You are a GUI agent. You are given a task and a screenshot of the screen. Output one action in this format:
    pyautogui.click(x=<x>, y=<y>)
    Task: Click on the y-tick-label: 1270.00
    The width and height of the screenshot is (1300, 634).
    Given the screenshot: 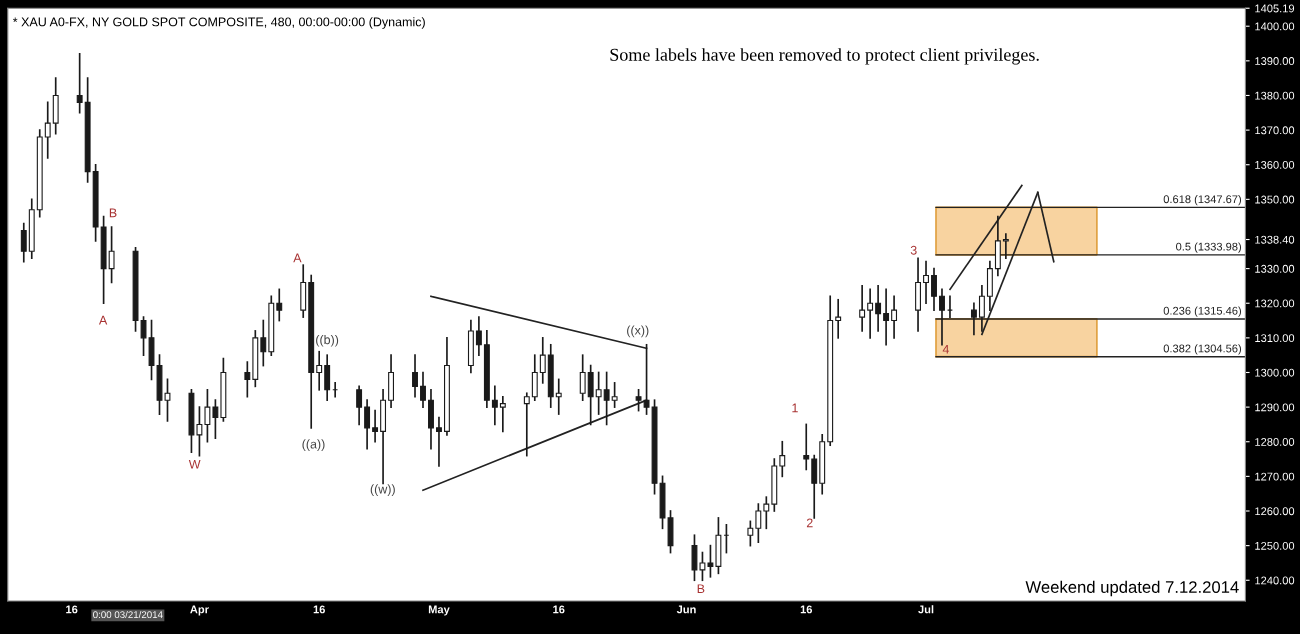 What is the action you would take?
    pyautogui.click(x=1275, y=476)
    